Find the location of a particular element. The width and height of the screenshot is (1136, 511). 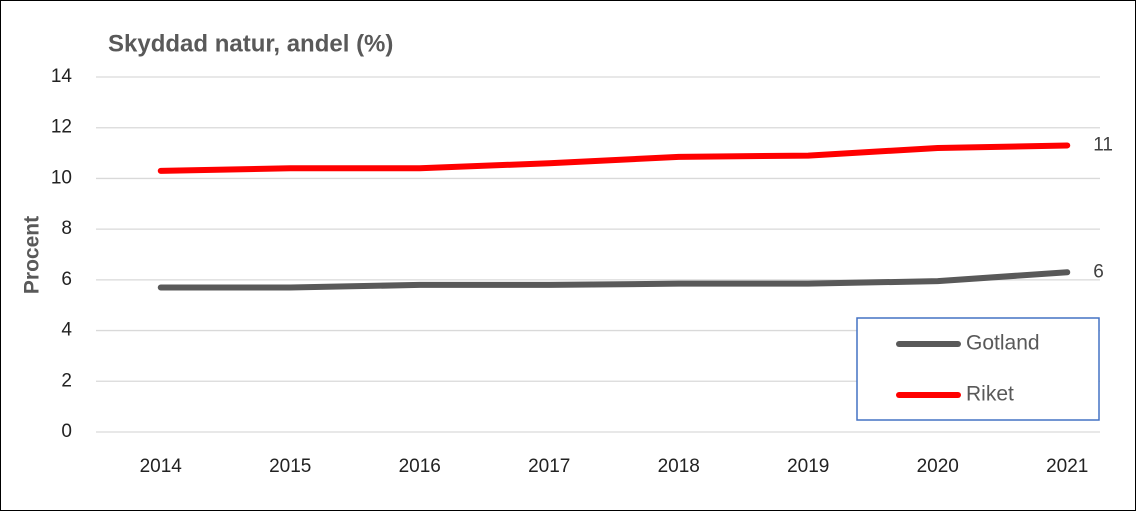

x-tick-label: 2017 is located at coordinates (549, 466).